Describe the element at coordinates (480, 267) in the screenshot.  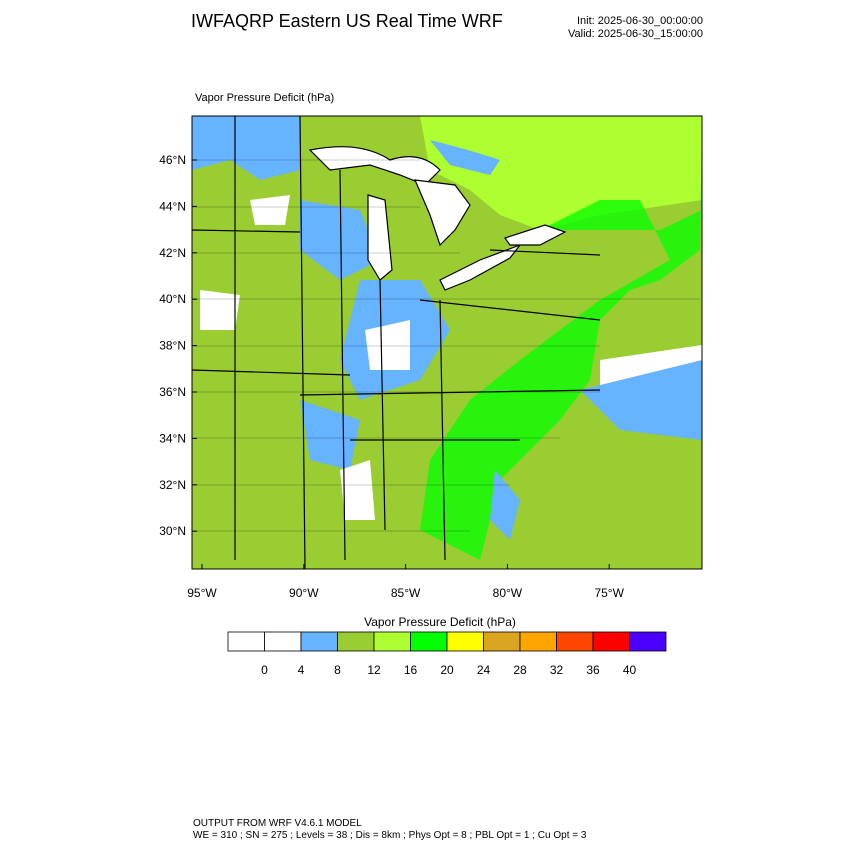
I see `lake-erie` at that location.